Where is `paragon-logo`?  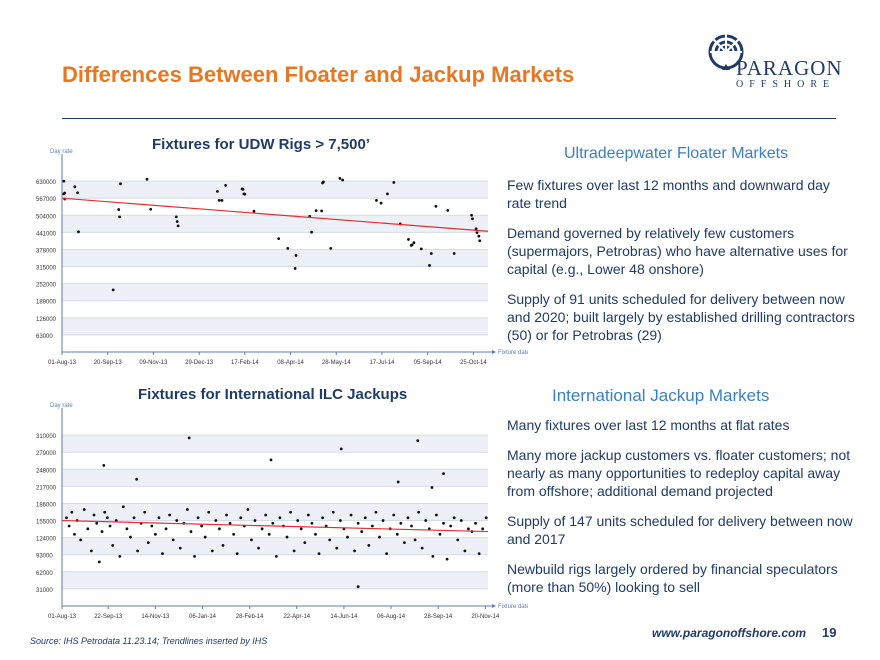 paragon-logo is located at coordinates (773, 56).